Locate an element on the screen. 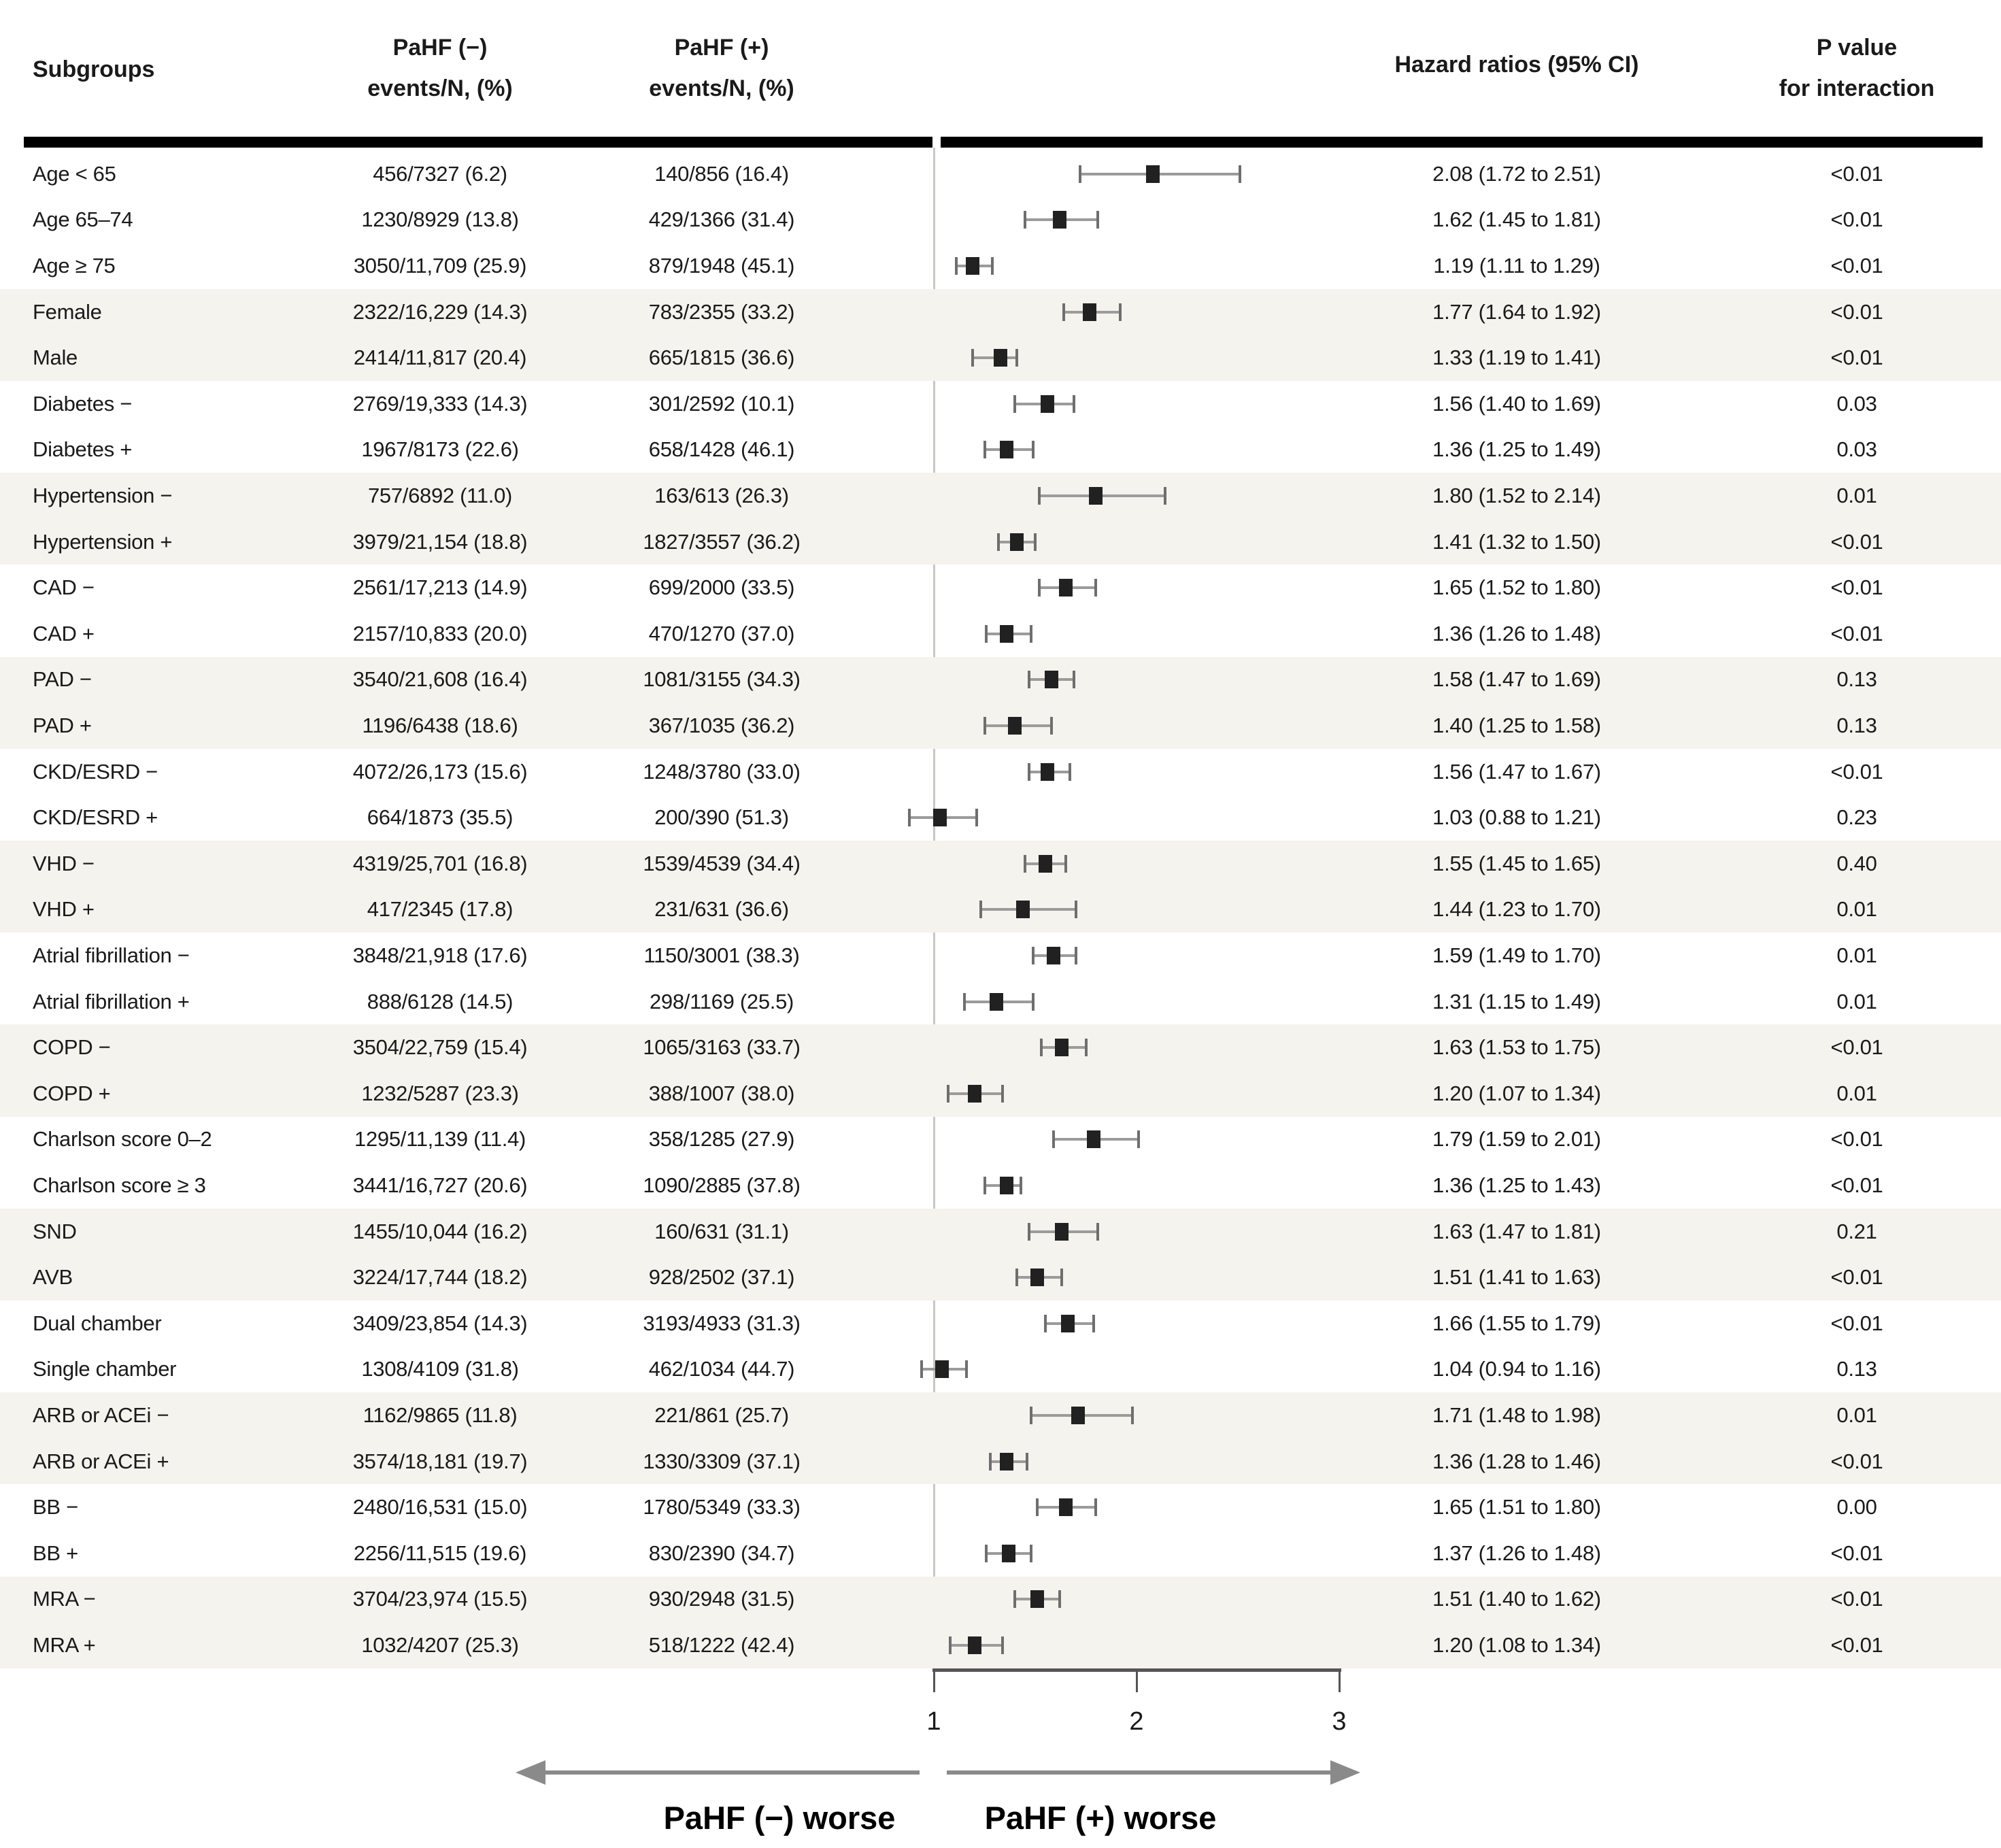 This screenshot has width=2001, height=1848. subgroup-label: Single chamber is located at coordinates (105, 1369).